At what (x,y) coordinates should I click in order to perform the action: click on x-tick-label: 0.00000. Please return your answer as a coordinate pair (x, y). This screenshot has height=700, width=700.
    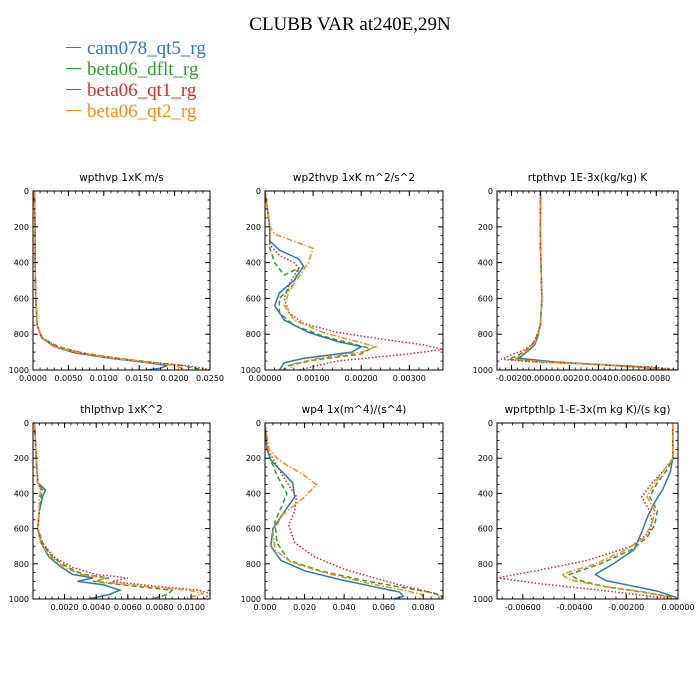
    Looking at the image, I should click on (677, 607).